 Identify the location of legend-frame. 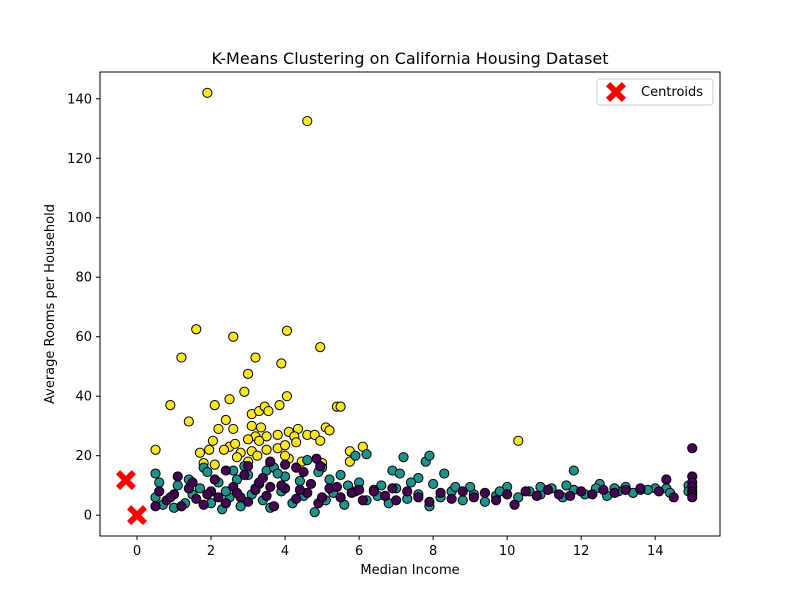
(655, 92).